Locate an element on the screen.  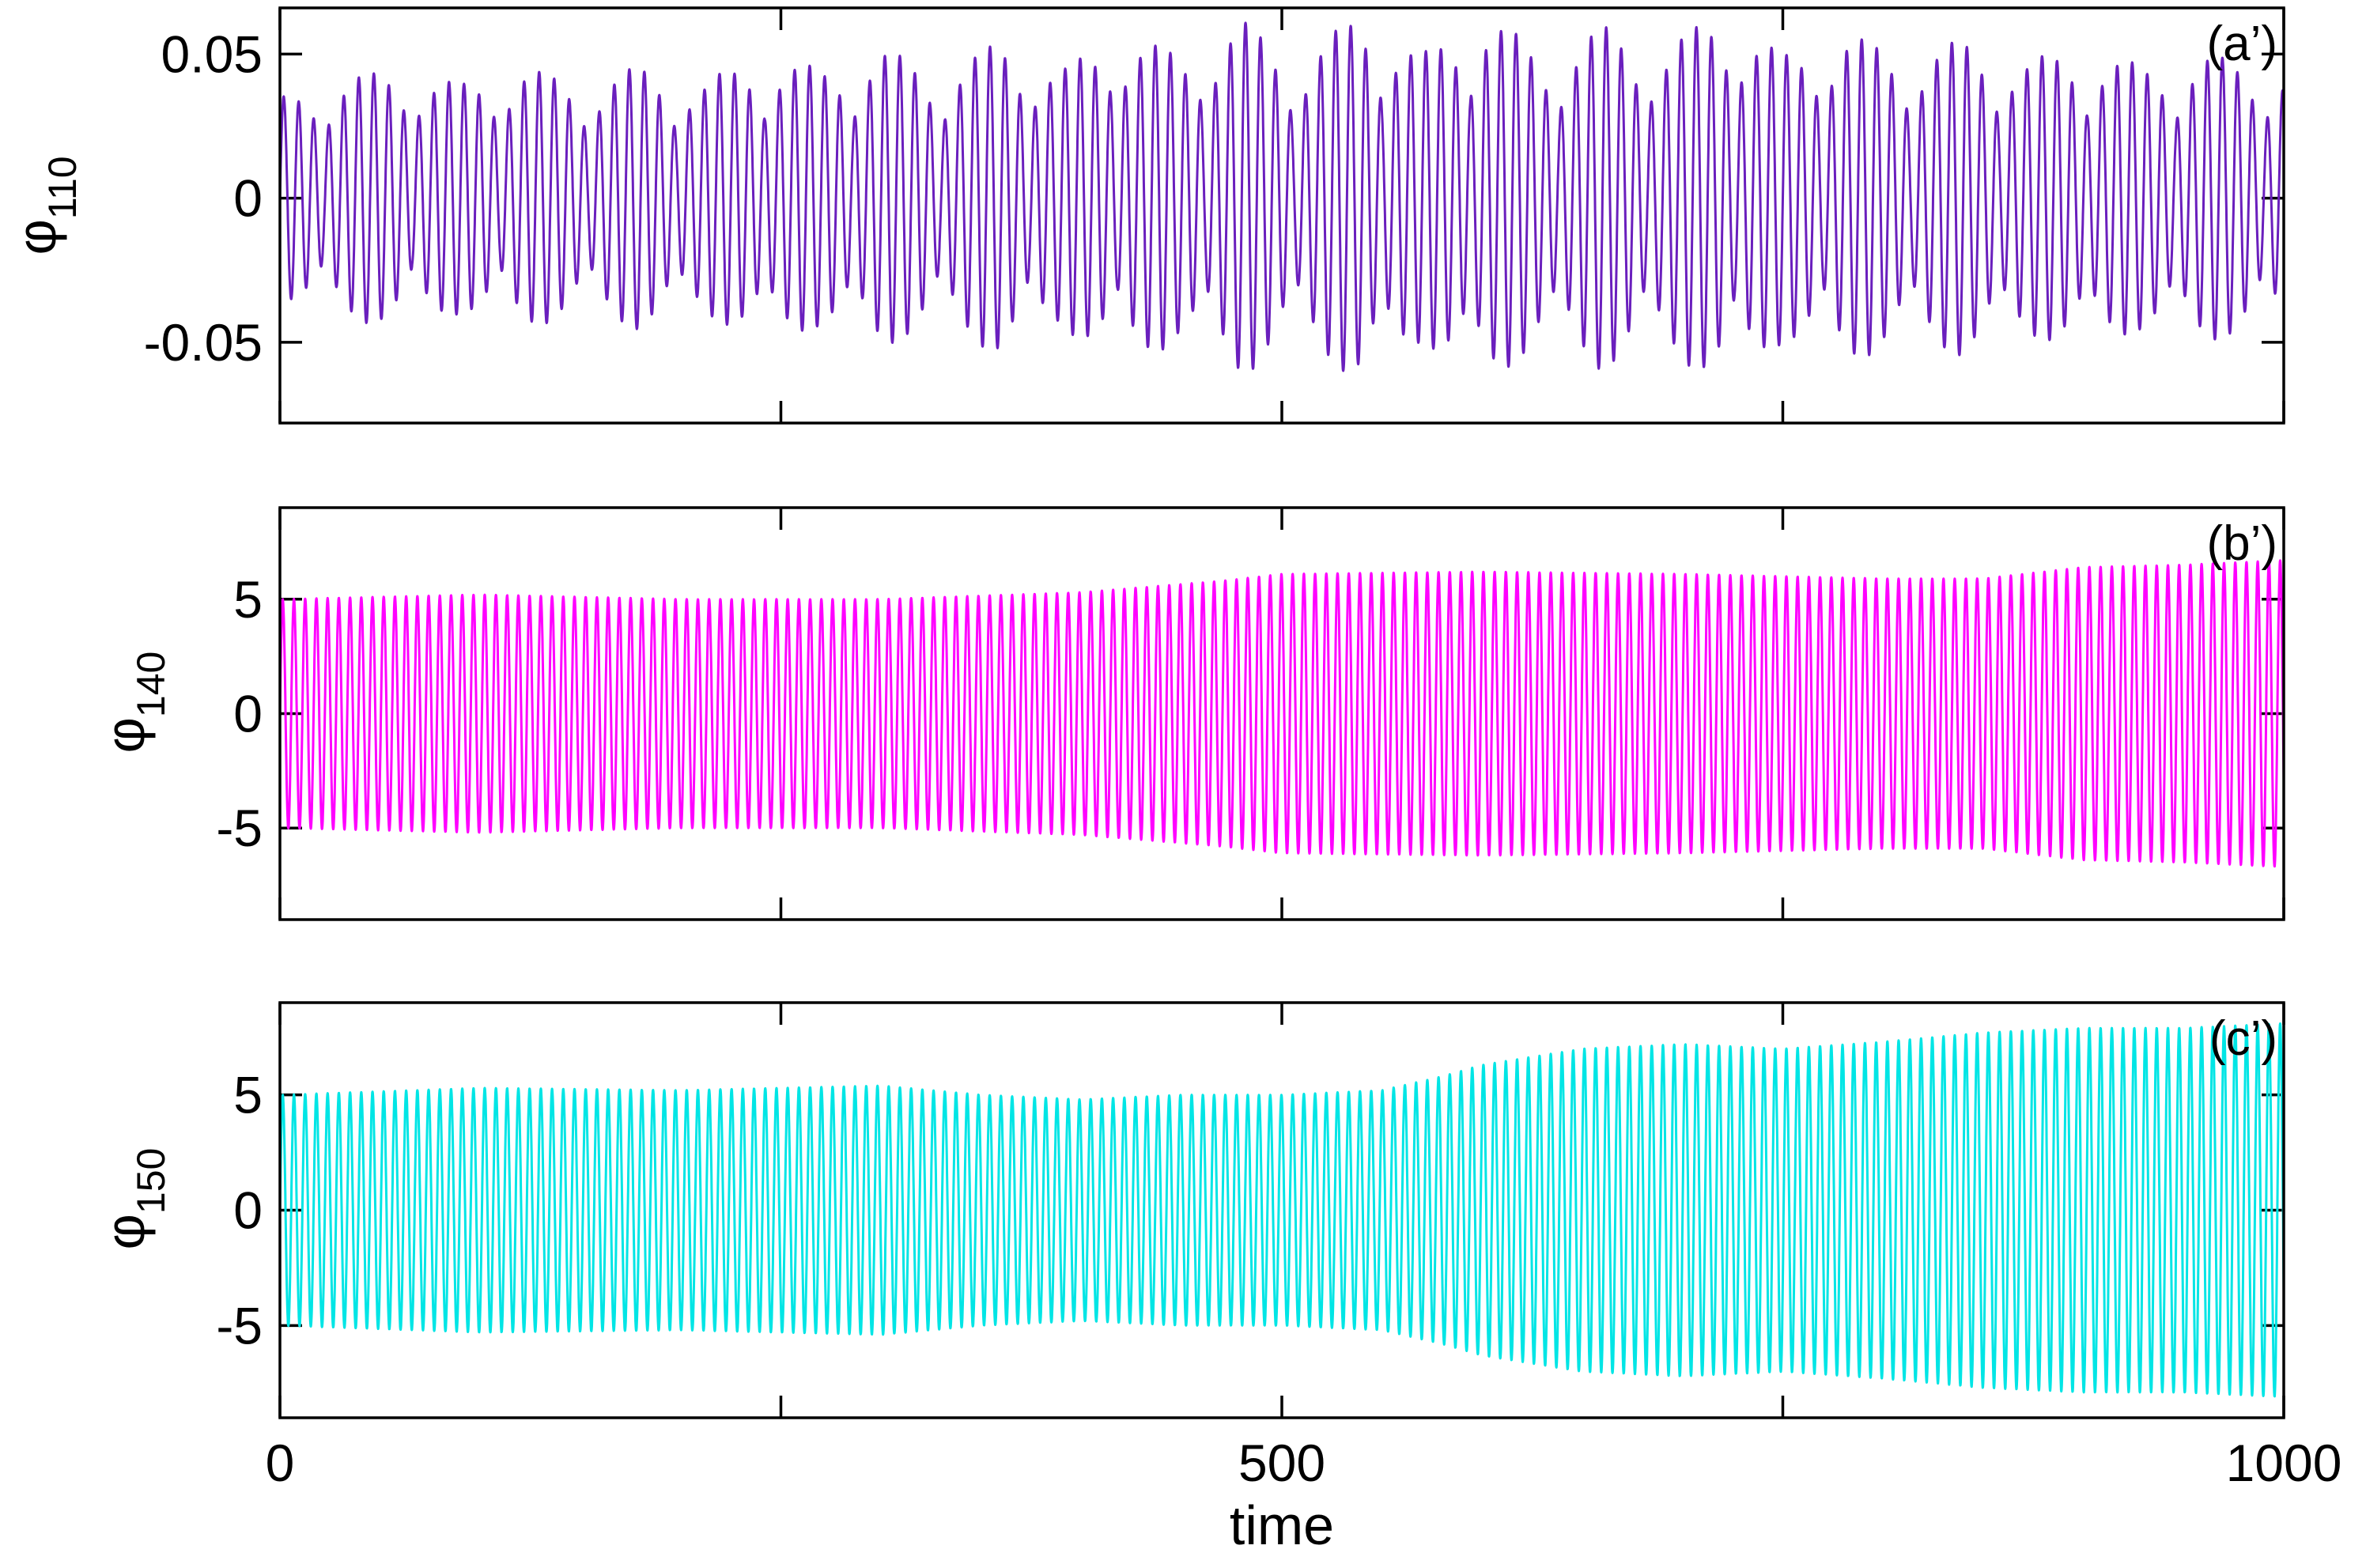
panel-b-y-axis-title: φ140 is located at coordinates (133, 703).